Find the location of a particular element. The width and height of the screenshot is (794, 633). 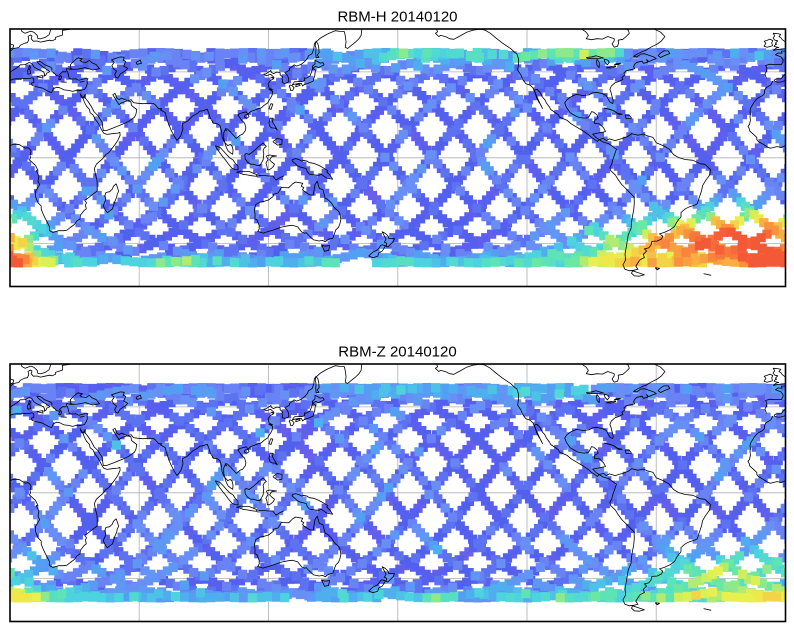

svg-text: RBM-H 20140120 is located at coordinates (397, 17).